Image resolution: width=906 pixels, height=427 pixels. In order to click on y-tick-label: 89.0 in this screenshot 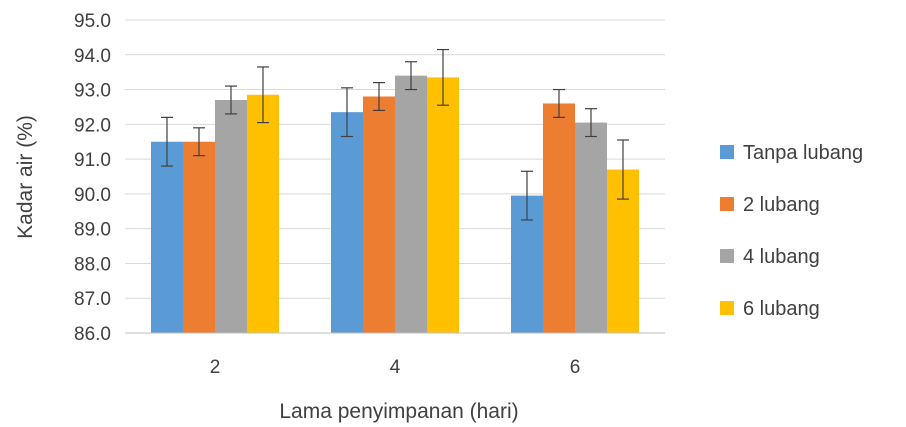, I will do `click(92, 230)`.